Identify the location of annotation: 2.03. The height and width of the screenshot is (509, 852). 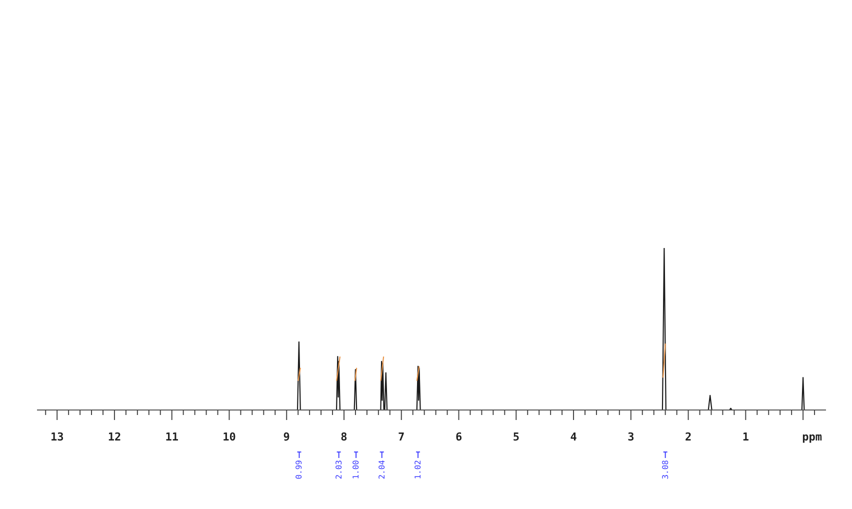
(339, 470).